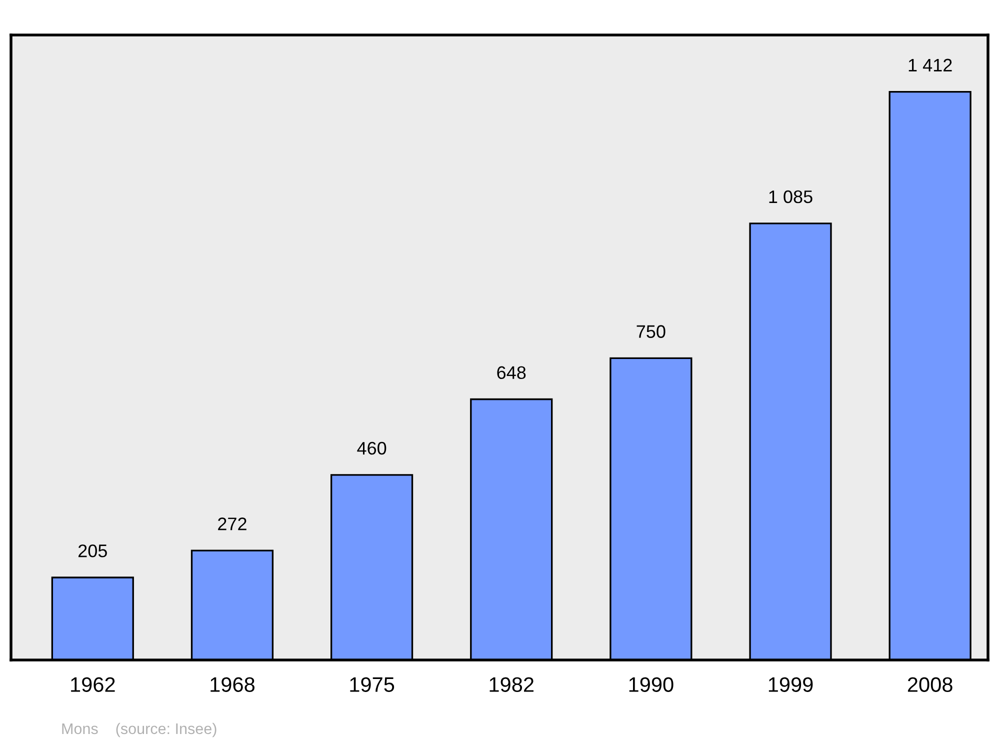 This screenshot has height=747, width=1000. Describe the element at coordinates (511, 373) in the screenshot. I see `data-label: 648` at that location.